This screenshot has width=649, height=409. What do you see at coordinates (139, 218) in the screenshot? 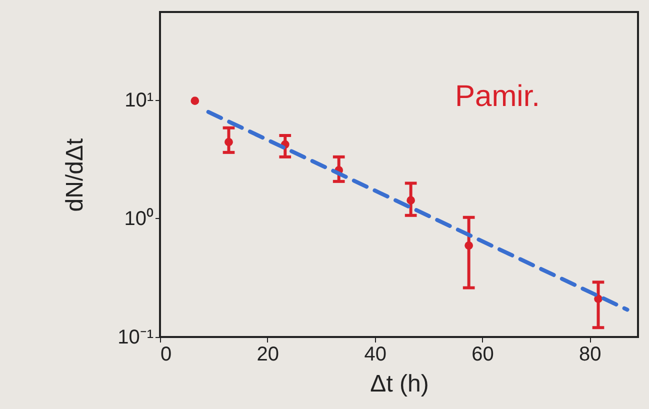
I see `y-tick-label: 10⁰` at bounding box center [139, 218].